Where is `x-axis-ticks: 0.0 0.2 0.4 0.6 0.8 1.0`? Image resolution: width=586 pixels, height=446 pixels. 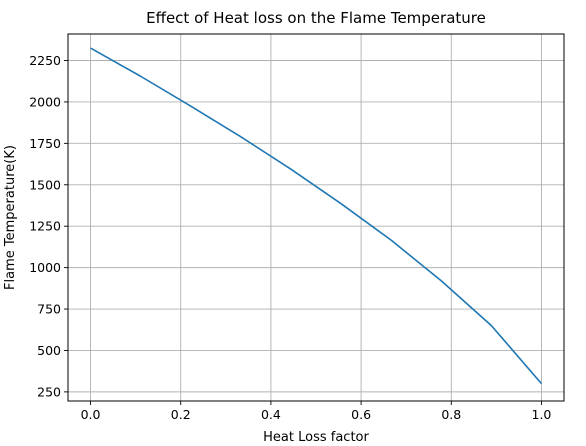 x-axis-ticks: 0.0 0.2 0.4 0.6 0.8 1.0 is located at coordinates (316, 411).